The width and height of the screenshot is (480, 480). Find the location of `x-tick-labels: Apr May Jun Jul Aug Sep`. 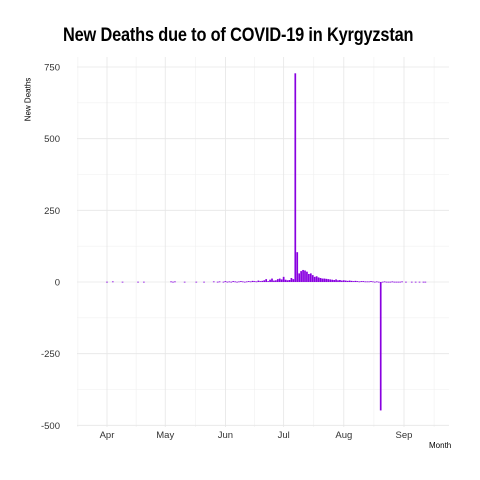

x-tick-labels: Apr May Jun Jul Aug Sep is located at coordinates (256, 435).